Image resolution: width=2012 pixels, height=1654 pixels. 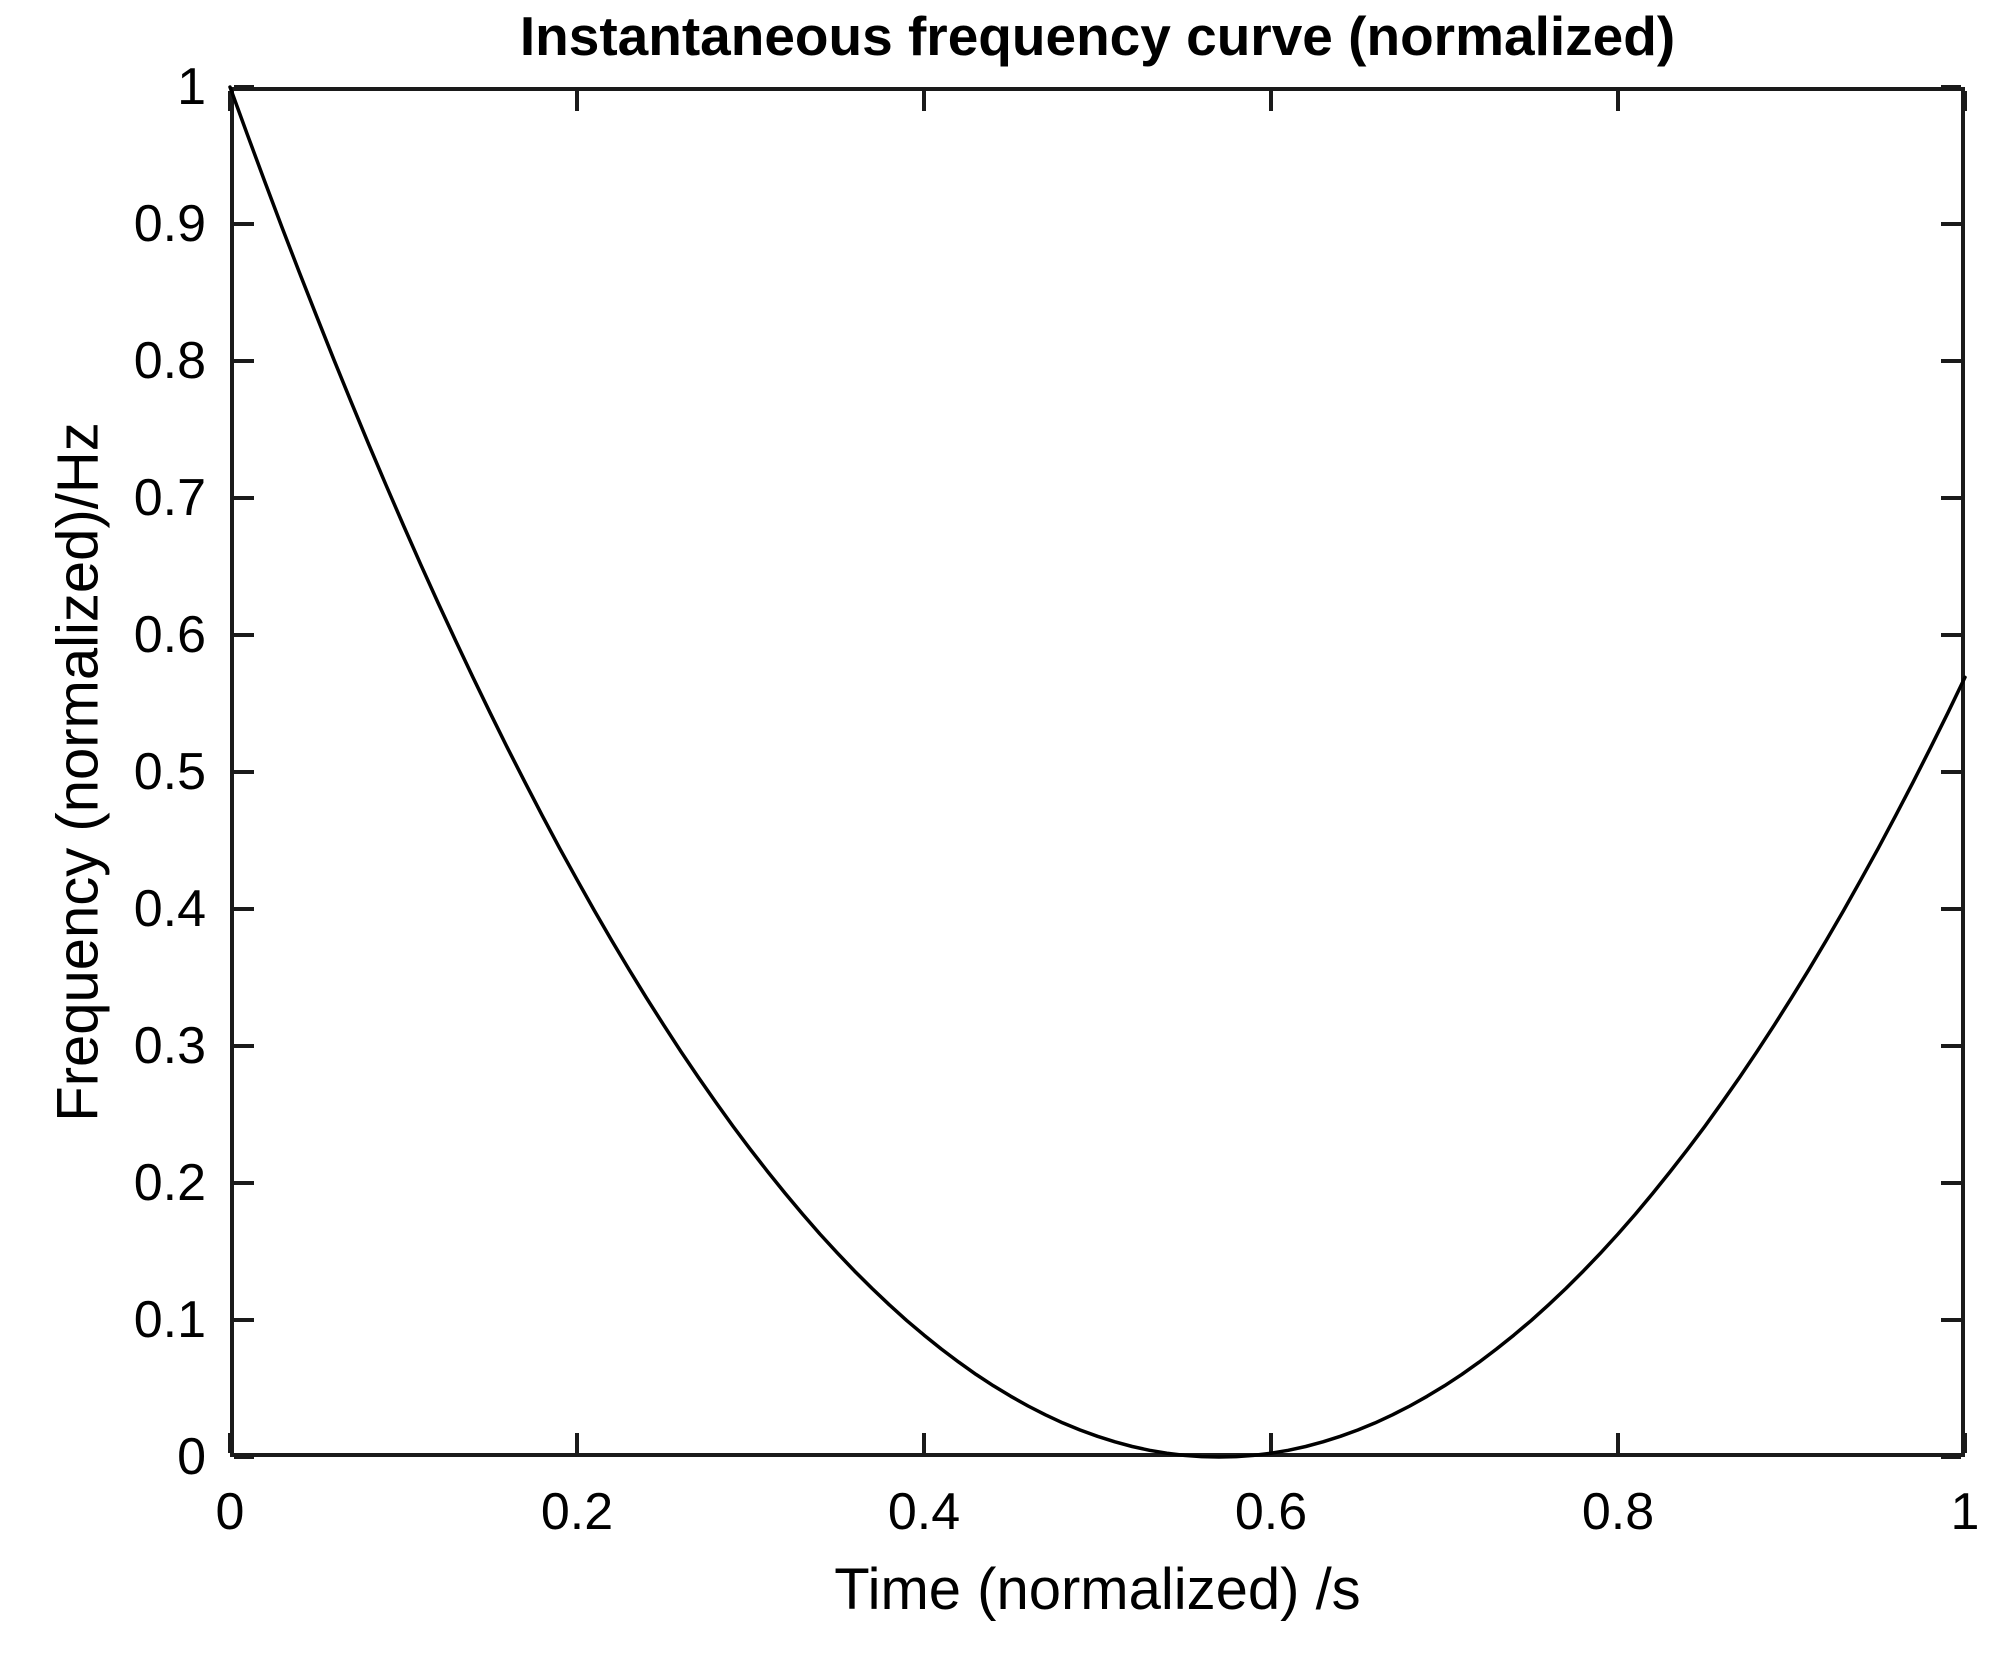 What do you see at coordinates (169, 635) in the screenshot?
I see `y-tick-label: 0.6` at bounding box center [169, 635].